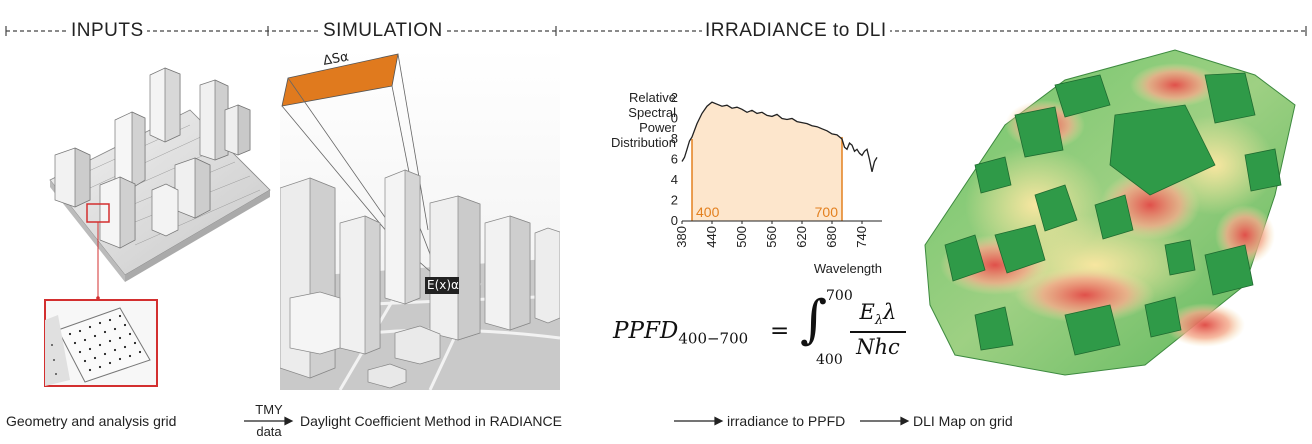 The height and width of the screenshot is (444, 1312). What do you see at coordinates (878, 332) in the screenshot?
I see `equation-fraction-bar` at bounding box center [878, 332].